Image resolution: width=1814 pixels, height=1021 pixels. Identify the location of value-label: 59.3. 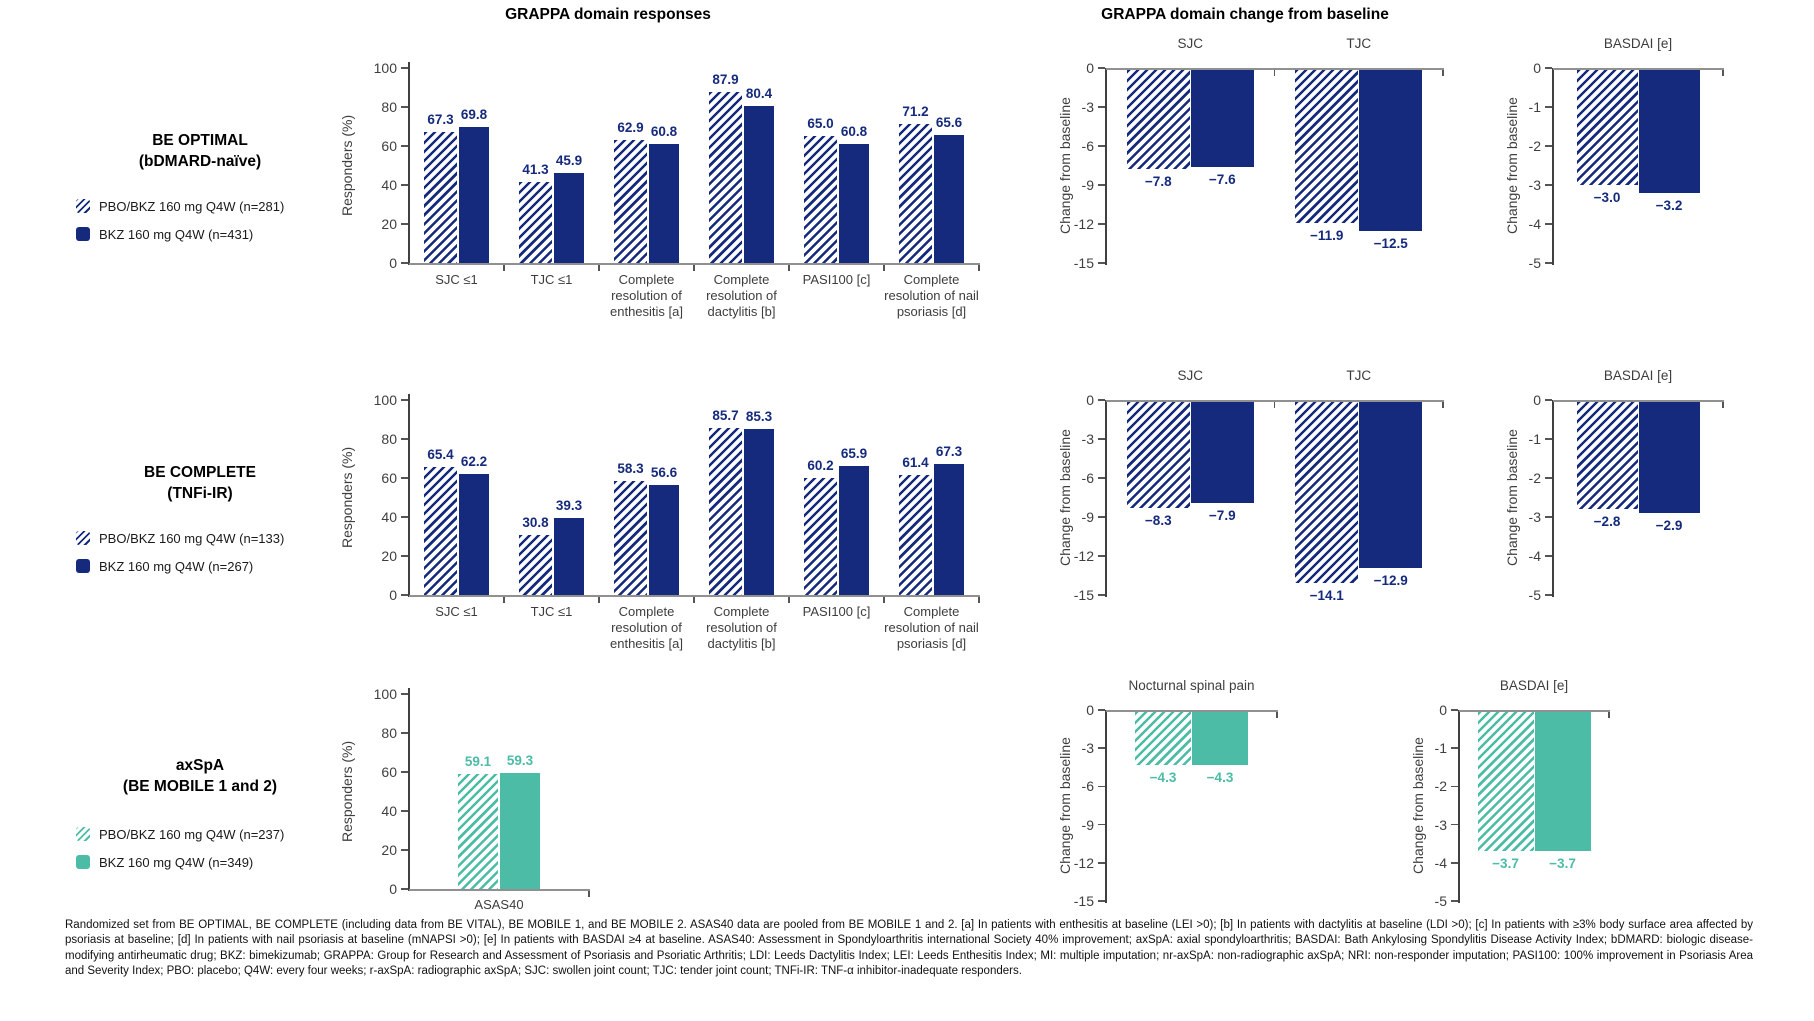
(520, 761).